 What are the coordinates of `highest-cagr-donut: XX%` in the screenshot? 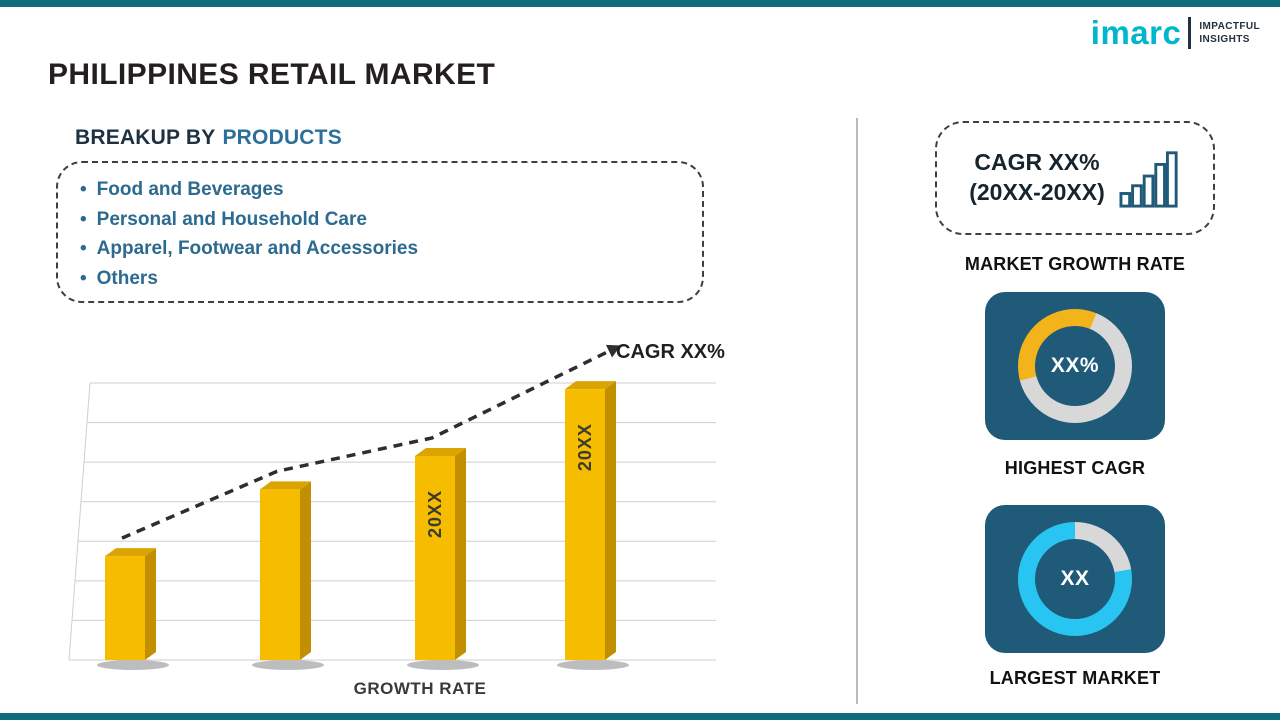 It's located at (1075, 366).